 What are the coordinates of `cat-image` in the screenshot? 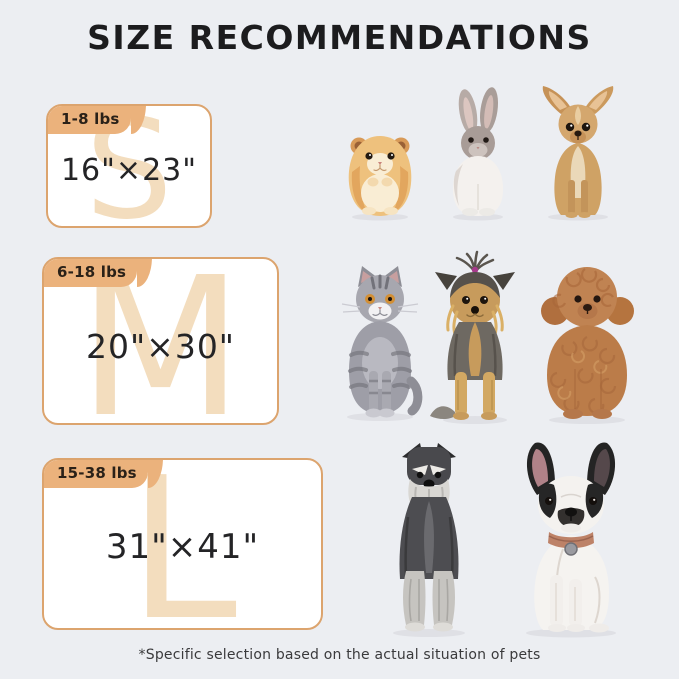 It's located at (380, 342).